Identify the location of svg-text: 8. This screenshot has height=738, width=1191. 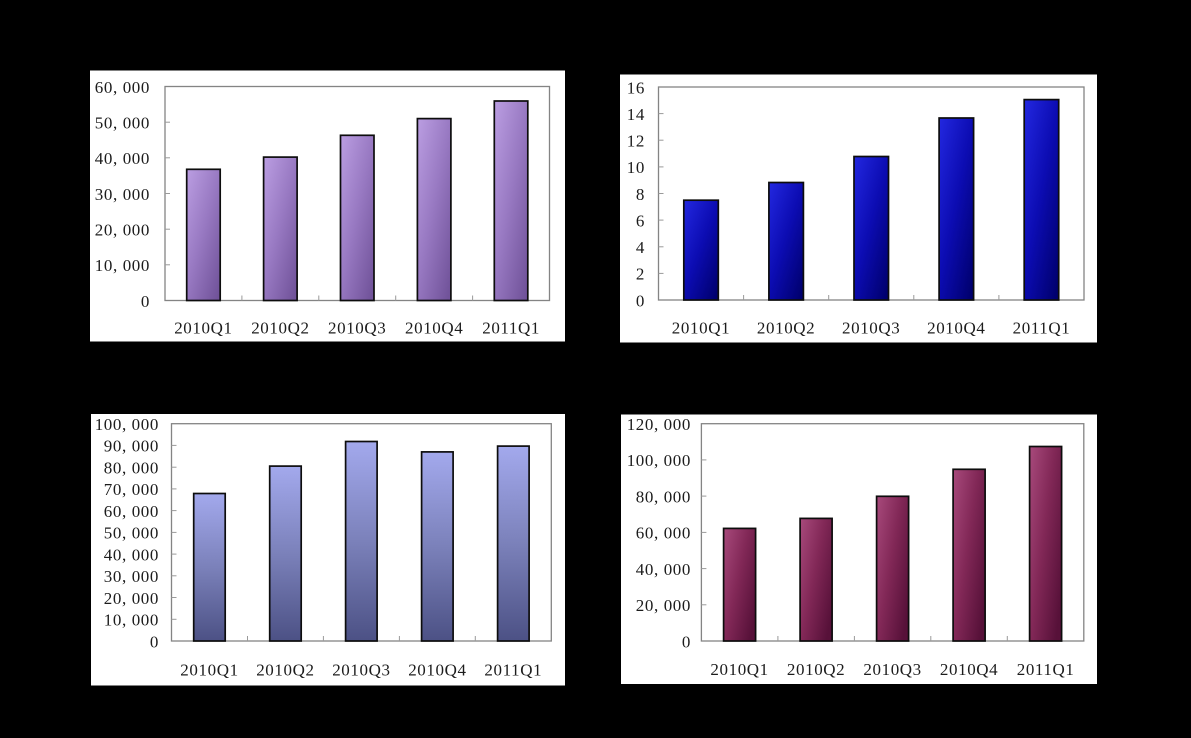
(640, 194).